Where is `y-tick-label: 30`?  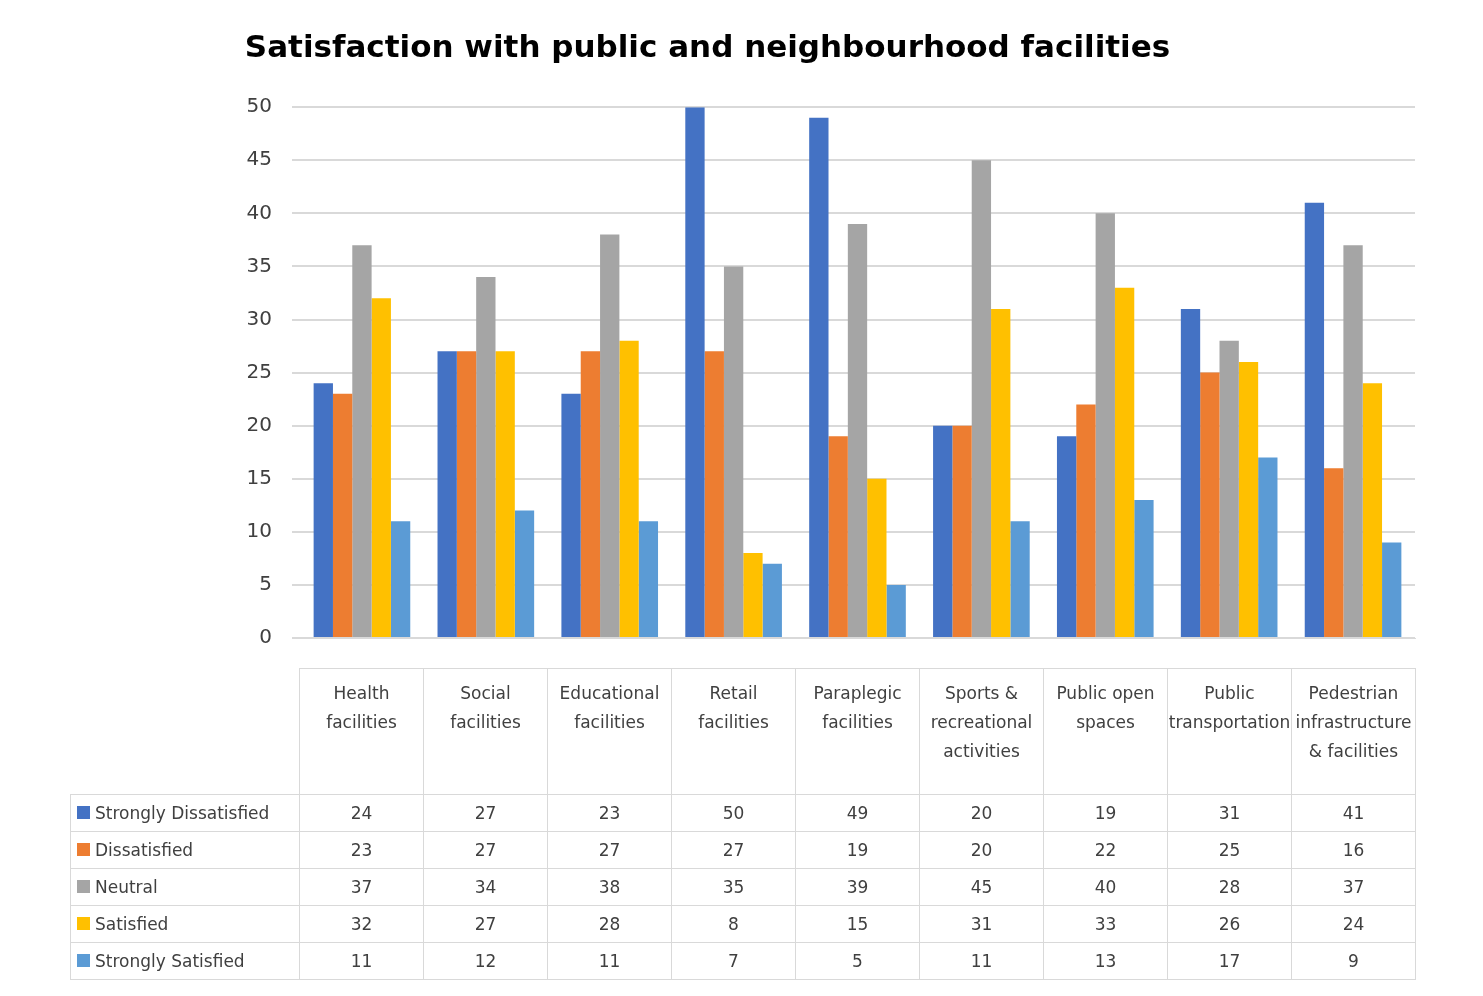
y-tick-label: 30 is located at coordinates (259, 317).